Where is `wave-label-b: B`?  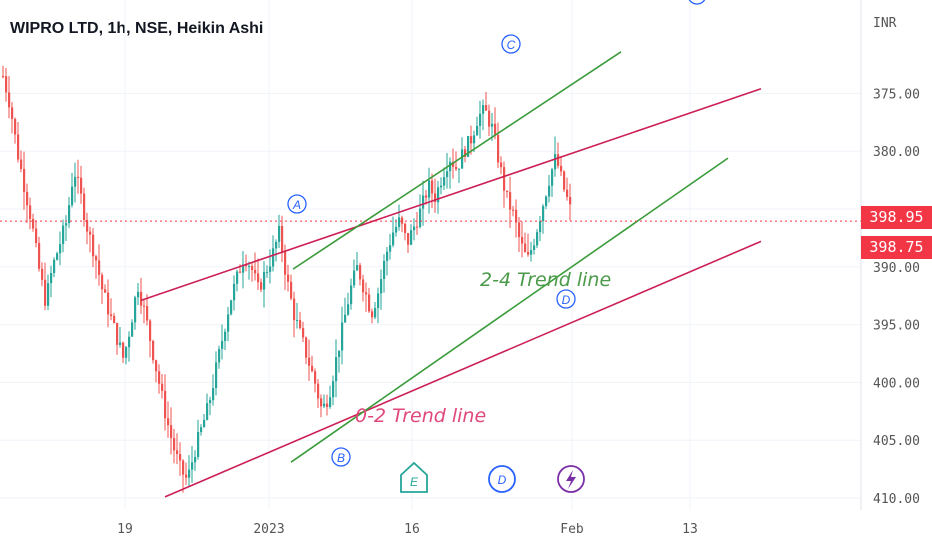 wave-label-b: B is located at coordinates (341, 457).